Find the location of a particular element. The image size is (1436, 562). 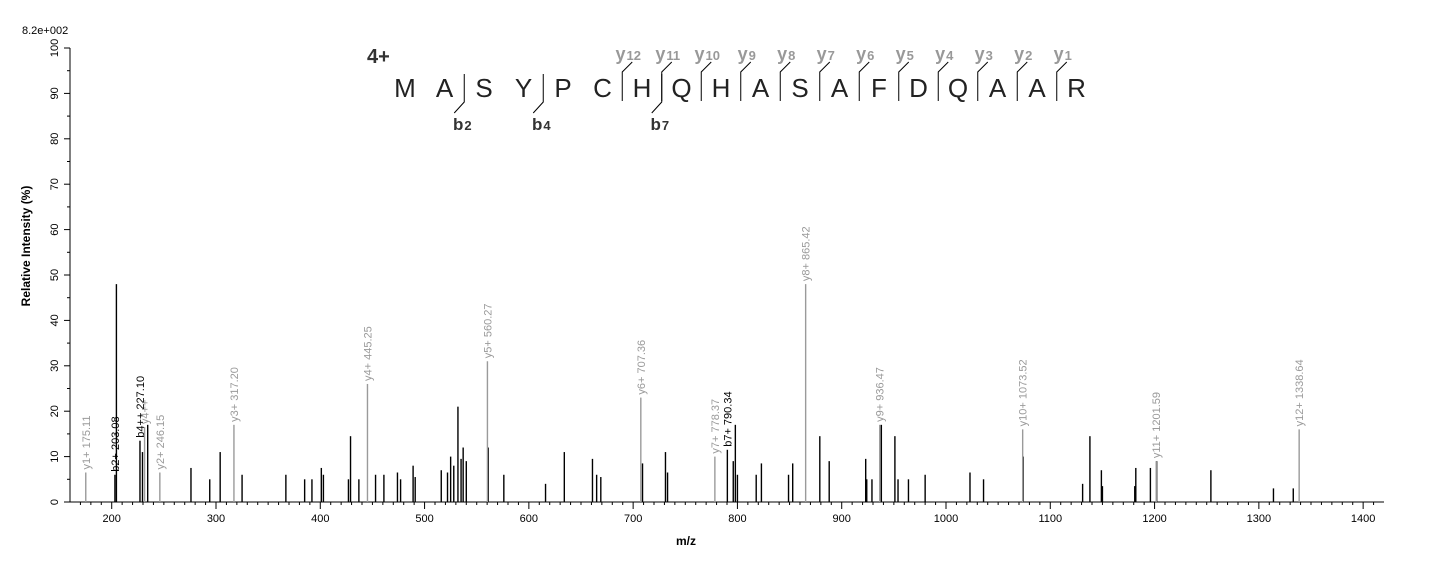

y-ion-label: y10 is located at coordinates (707, 54).